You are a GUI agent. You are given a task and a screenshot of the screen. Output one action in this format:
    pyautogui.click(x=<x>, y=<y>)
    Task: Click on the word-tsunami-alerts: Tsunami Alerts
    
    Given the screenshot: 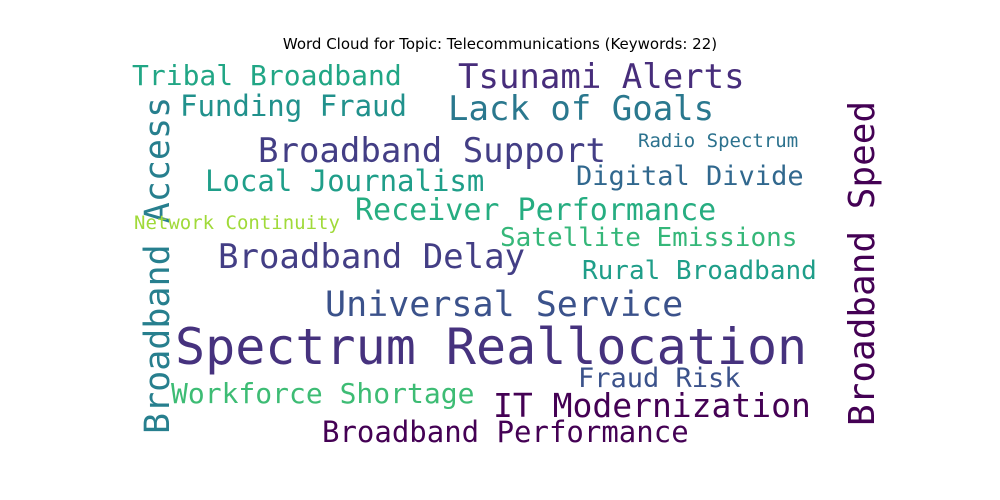 What is the action you would take?
    pyautogui.click(x=601, y=77)
    